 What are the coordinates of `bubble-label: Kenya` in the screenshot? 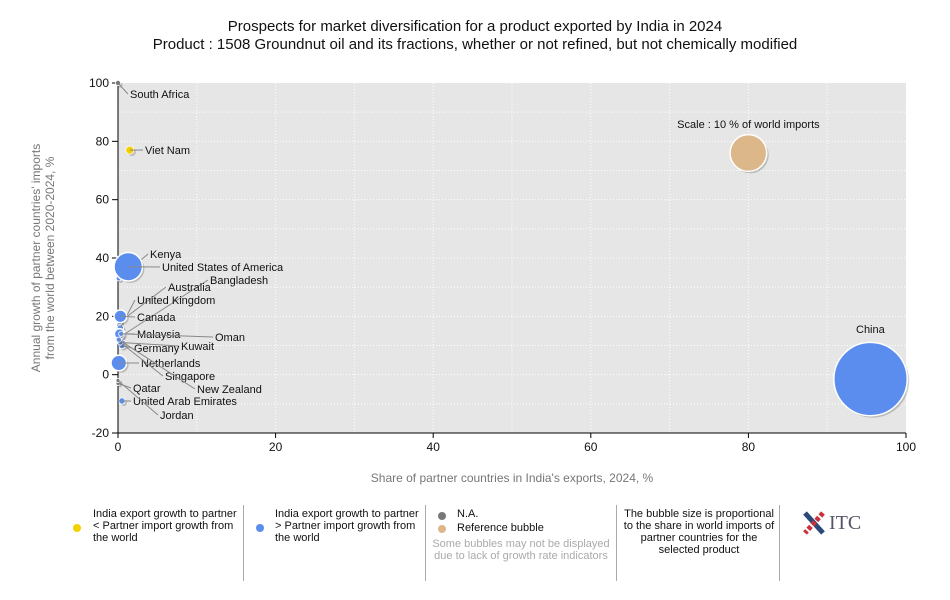 It's located at (166, 255).